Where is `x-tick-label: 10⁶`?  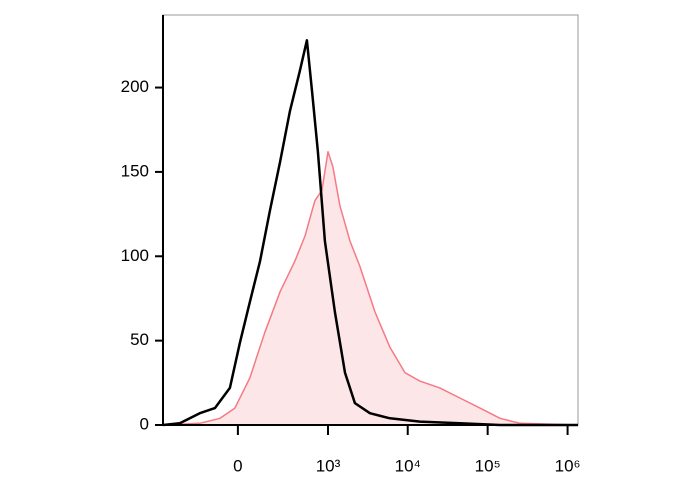 x-tick-label: 10⁶ is located at coordinates (568, 465).